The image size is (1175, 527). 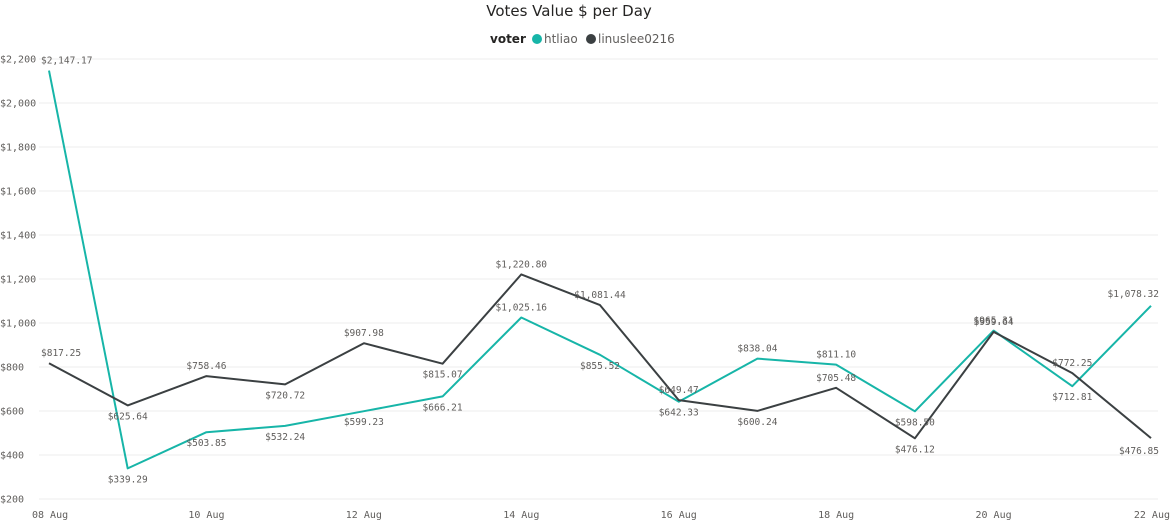 I want to click on data-label-linuslee0216: $817.25, so click(x=61, y=353).